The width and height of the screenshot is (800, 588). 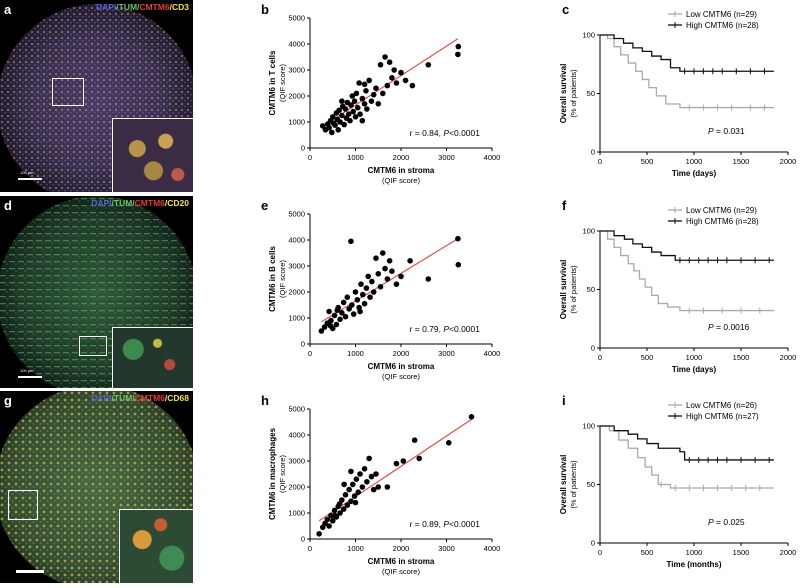 What do you see at coordinates (564, 205) in the screenshot?
I see `panel-letter: f` at bounding box center [564, 205].